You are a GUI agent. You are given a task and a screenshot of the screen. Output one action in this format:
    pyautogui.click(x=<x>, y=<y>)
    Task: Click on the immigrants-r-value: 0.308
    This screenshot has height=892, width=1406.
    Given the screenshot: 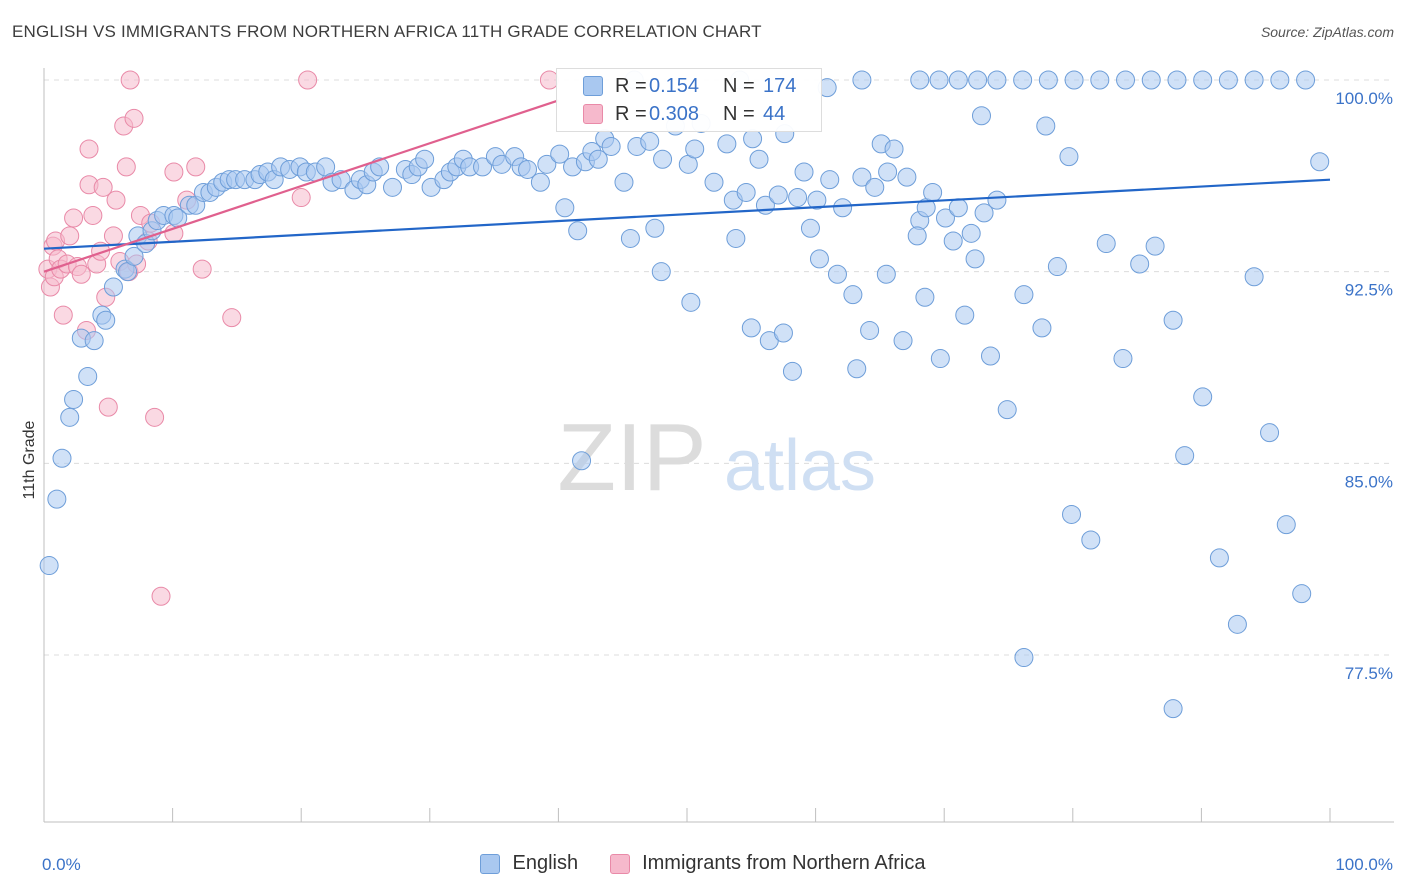 What is the action you would take?
    pyautogui.click(x=674, y=113)
    